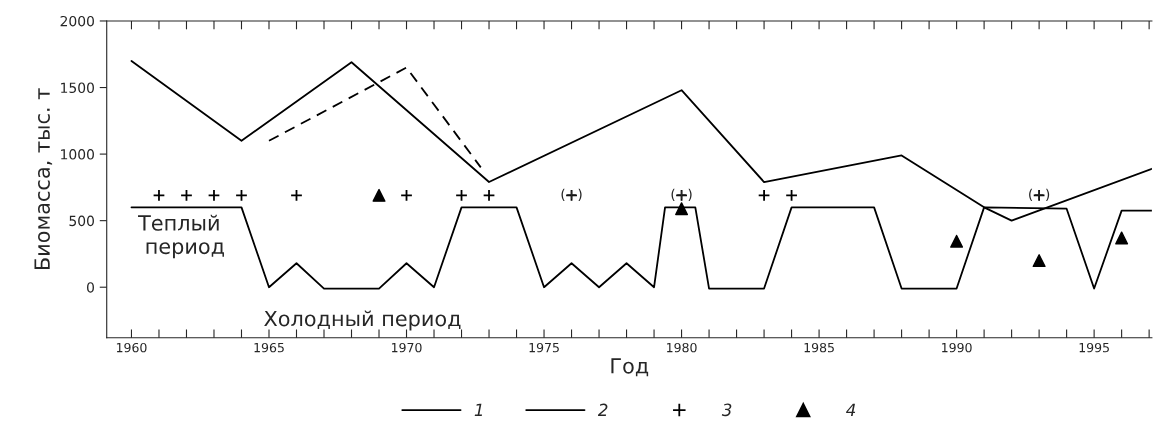 This screenshot has height=437, width=1160. What do you see at coordinates (630, 367) in the screenshot?
I see `x-axis-title: Год` at bounding box center [630, 367].